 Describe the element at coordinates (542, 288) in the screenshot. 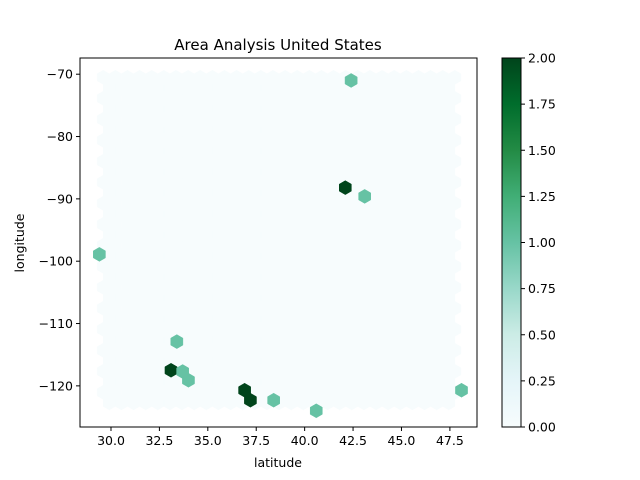

I see `colorbar-tick-label: 0.75` at that location.